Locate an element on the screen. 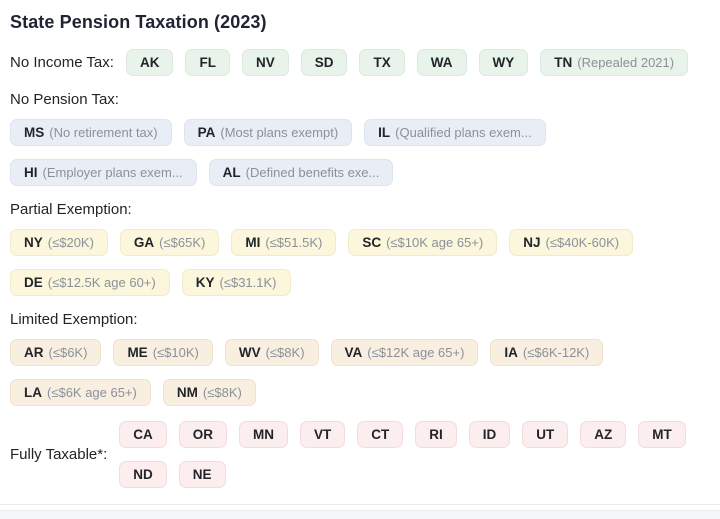 The image size is (720, 519). state-badge-ar: AR (≤$6K) is located at coordinates (56, 352).